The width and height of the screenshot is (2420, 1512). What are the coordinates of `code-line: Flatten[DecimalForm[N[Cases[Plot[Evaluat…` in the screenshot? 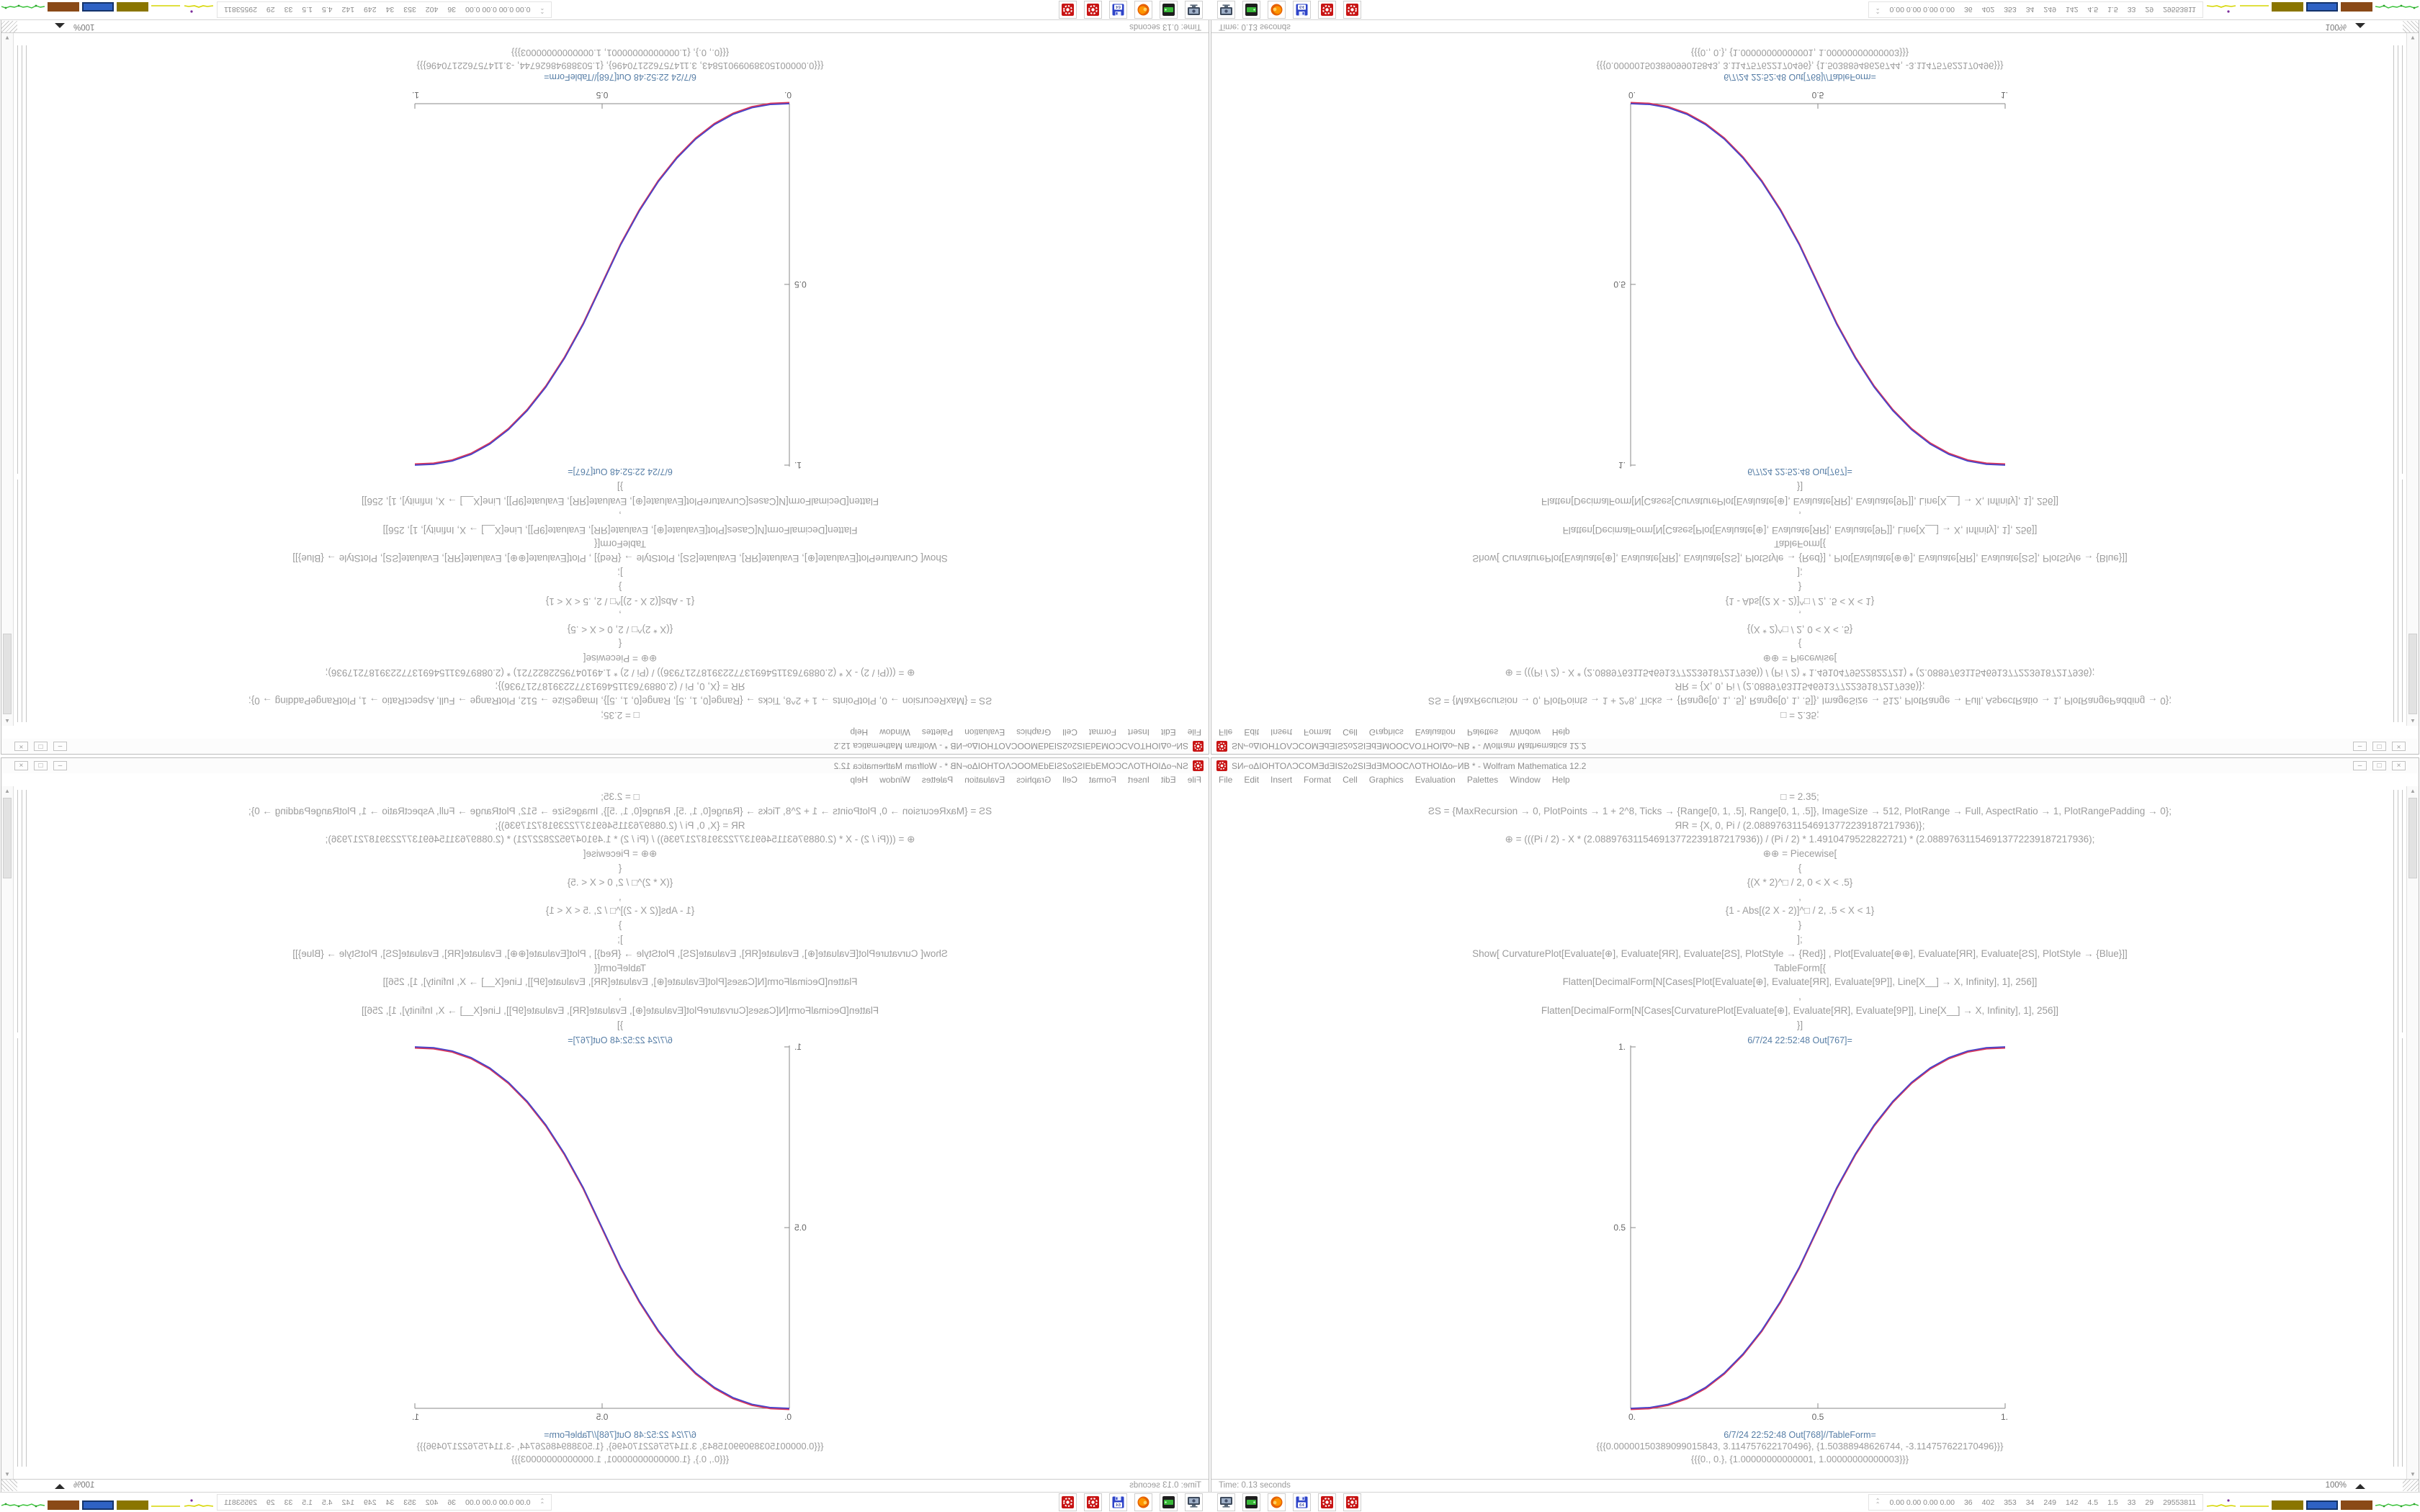 It's located at (1800, 530).